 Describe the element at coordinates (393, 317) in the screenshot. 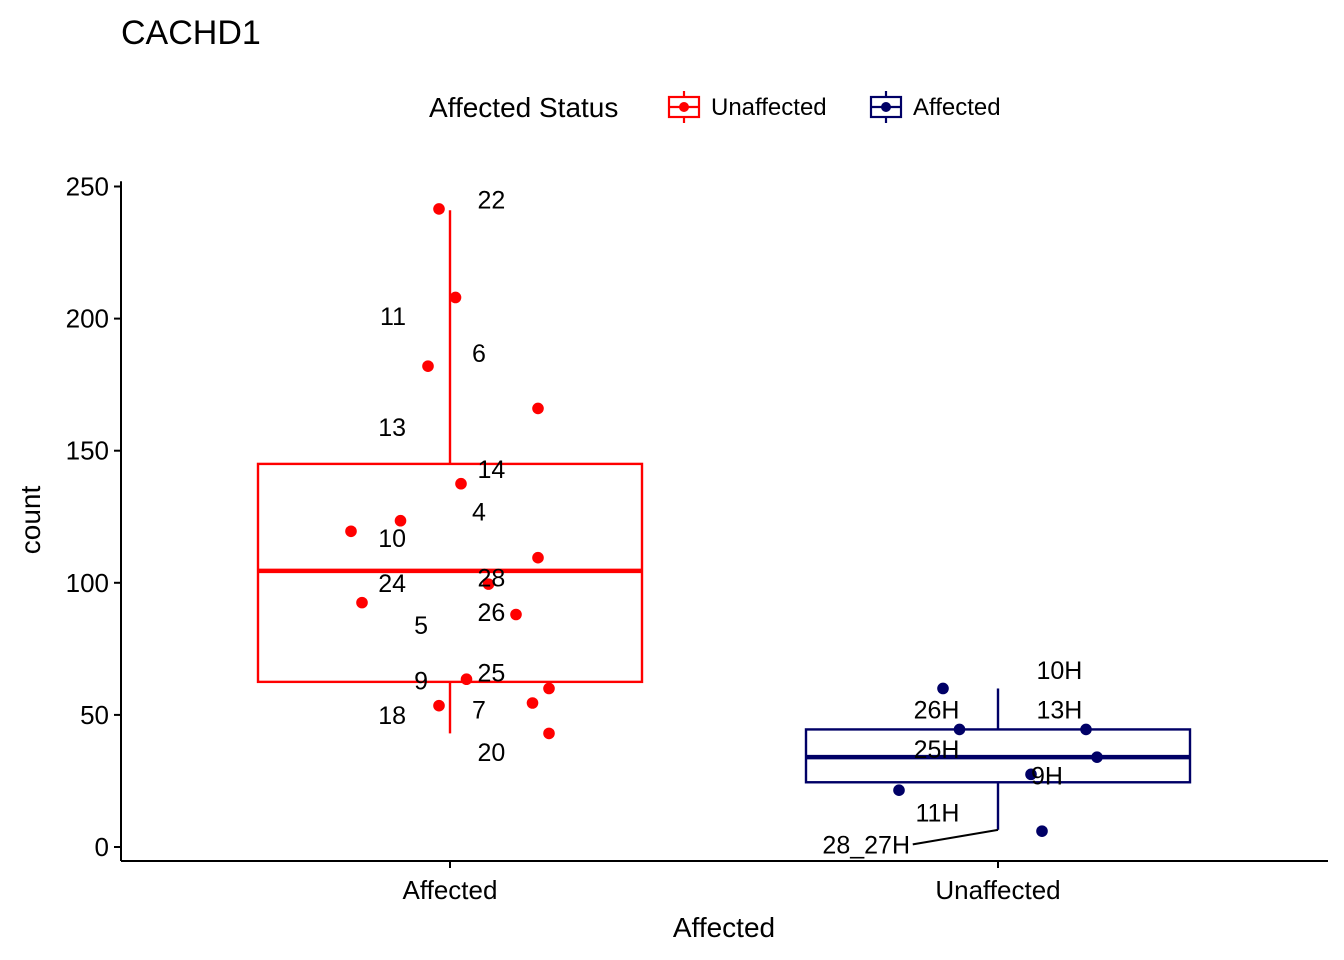

I see `point-label: 11` at that location.